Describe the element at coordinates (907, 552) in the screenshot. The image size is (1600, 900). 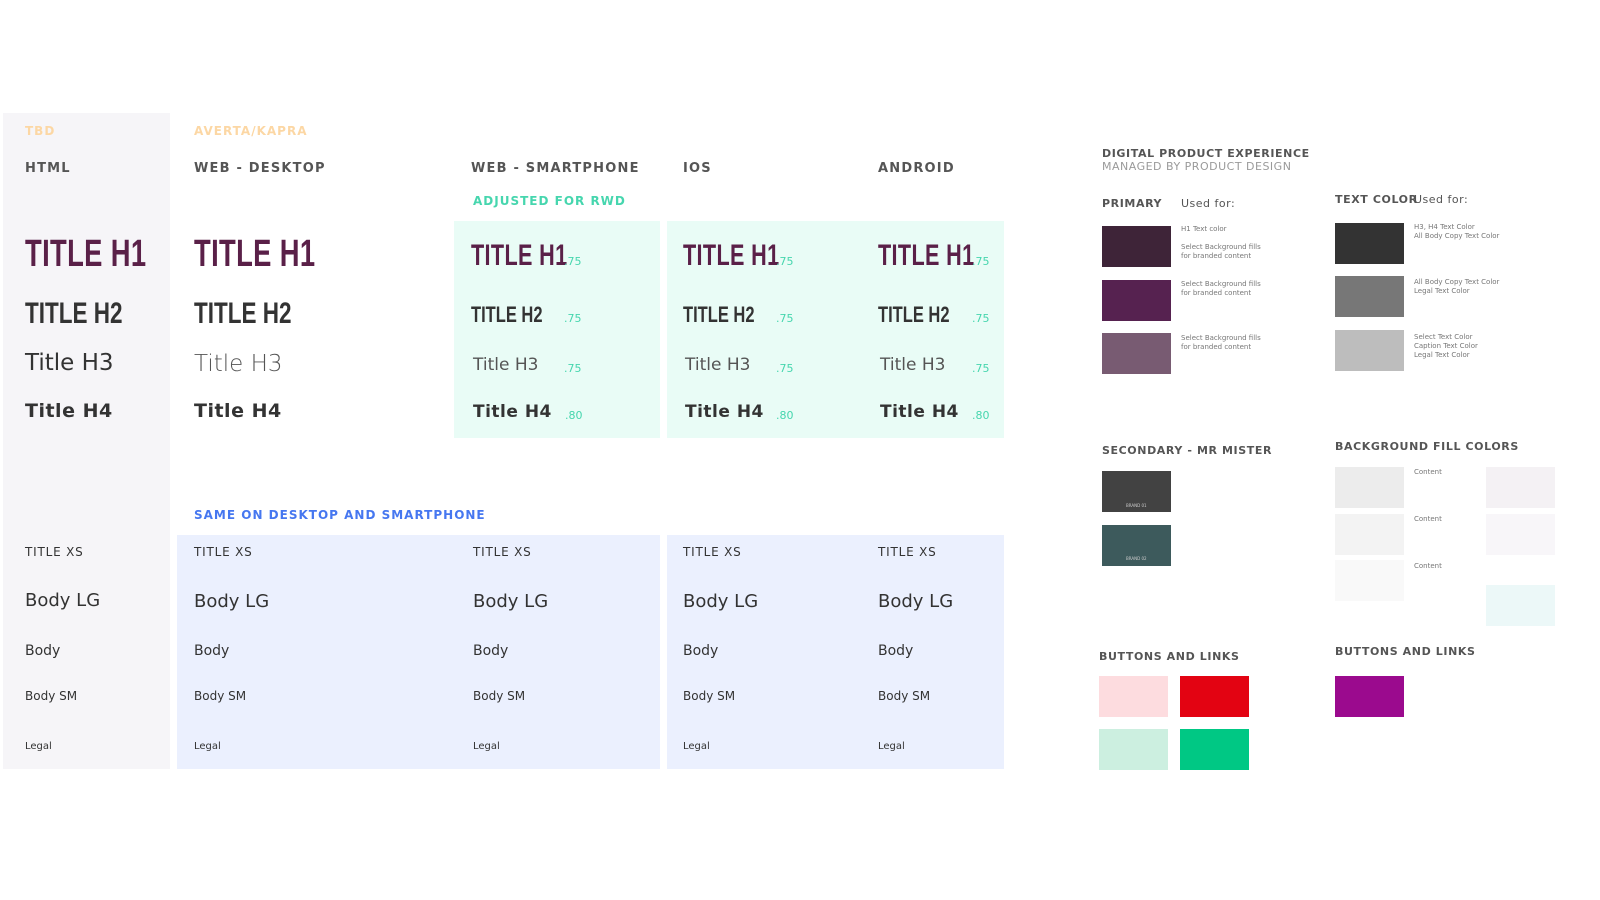
I see `android-title-xs: TITLE XS` at that location.